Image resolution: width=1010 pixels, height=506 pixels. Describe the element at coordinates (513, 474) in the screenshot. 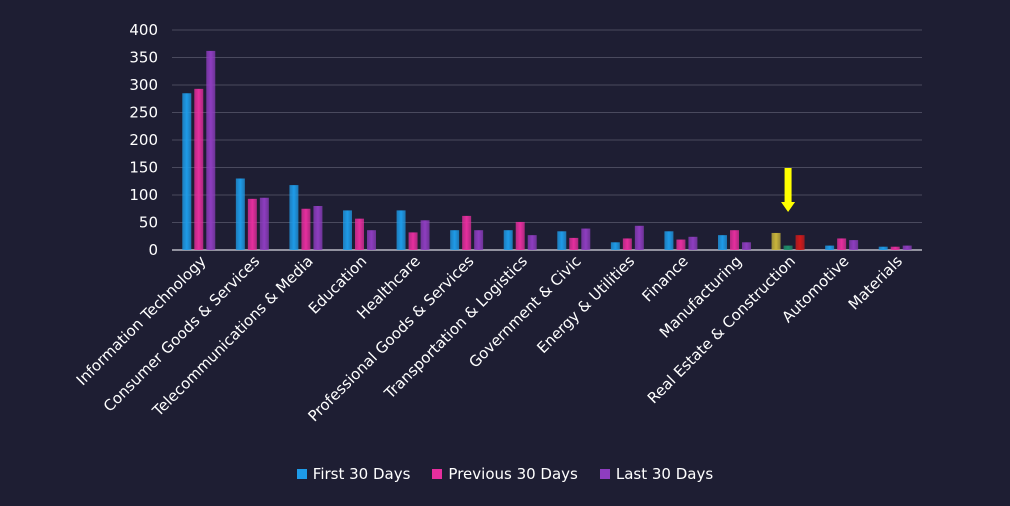

I see `legend-label: Previous 30 Days` at that location.